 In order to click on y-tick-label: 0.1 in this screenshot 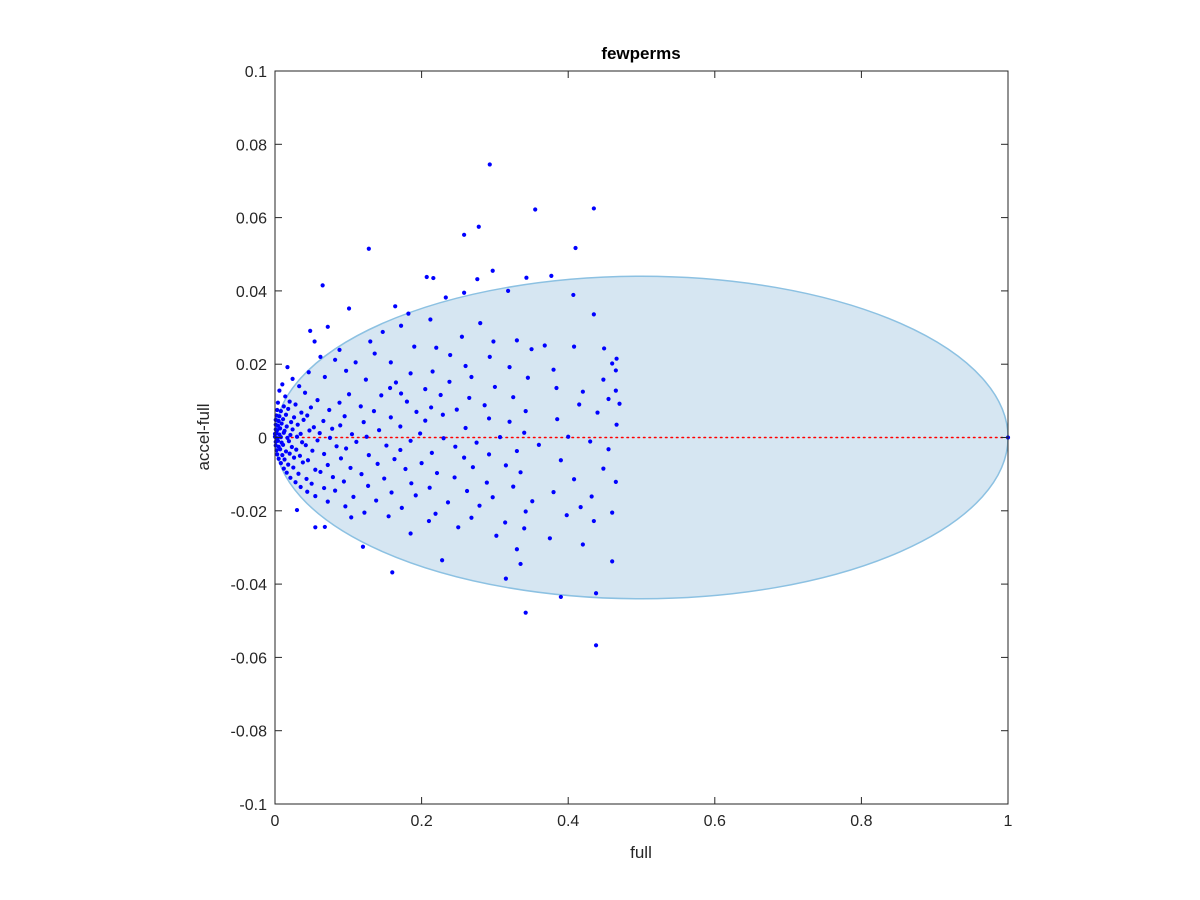, I will do `click(256, 72)`.